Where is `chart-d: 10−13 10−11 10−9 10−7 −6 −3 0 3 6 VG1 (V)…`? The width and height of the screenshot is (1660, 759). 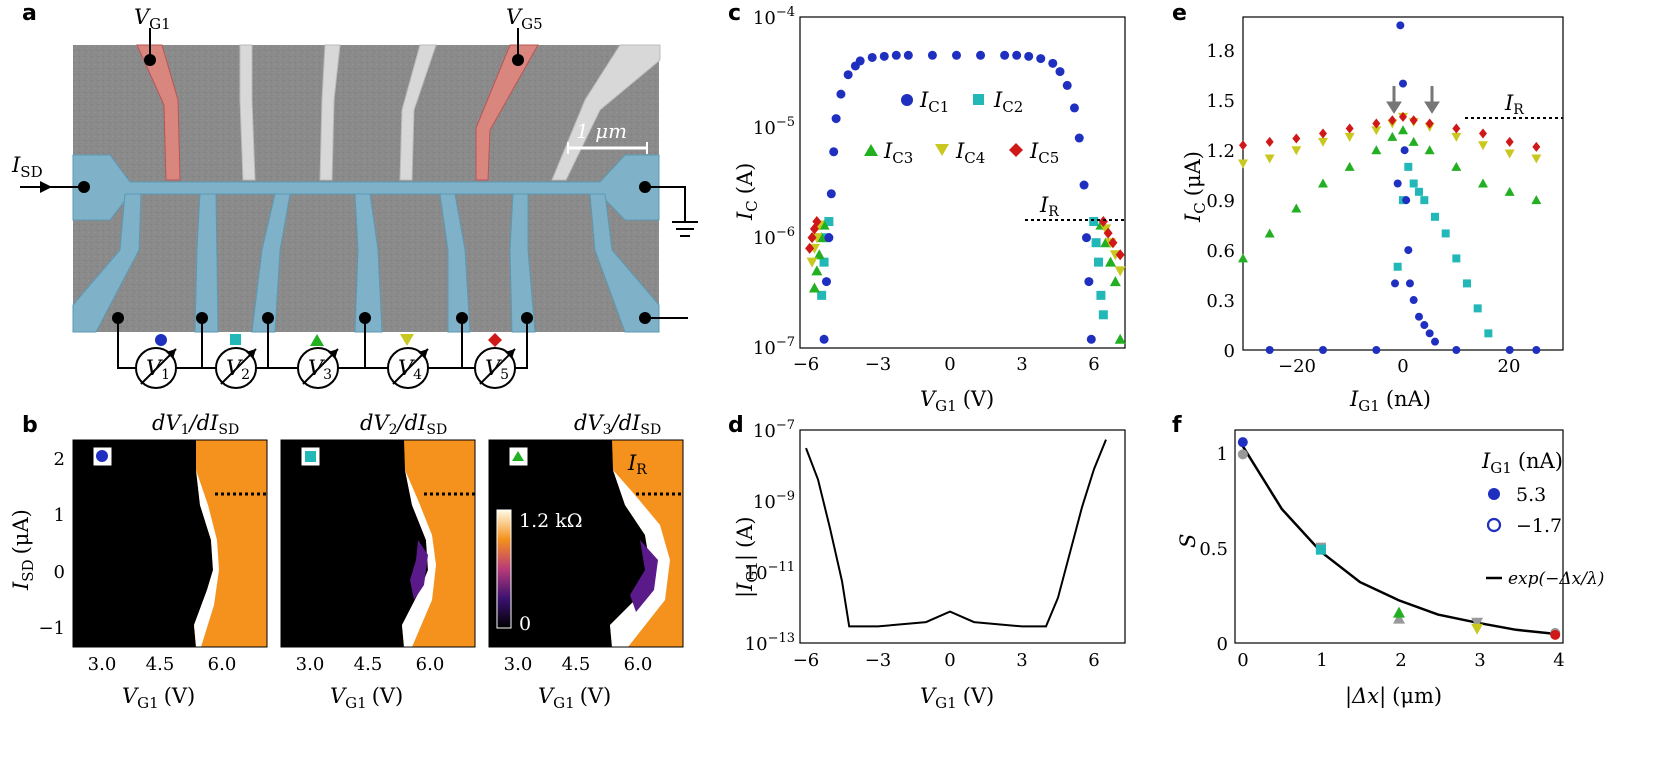
chart-d: 10−13 10−11 10−9 10−7 −6 −3 0 3 6 VG1 (V)… is located at coordinates (929, 565).